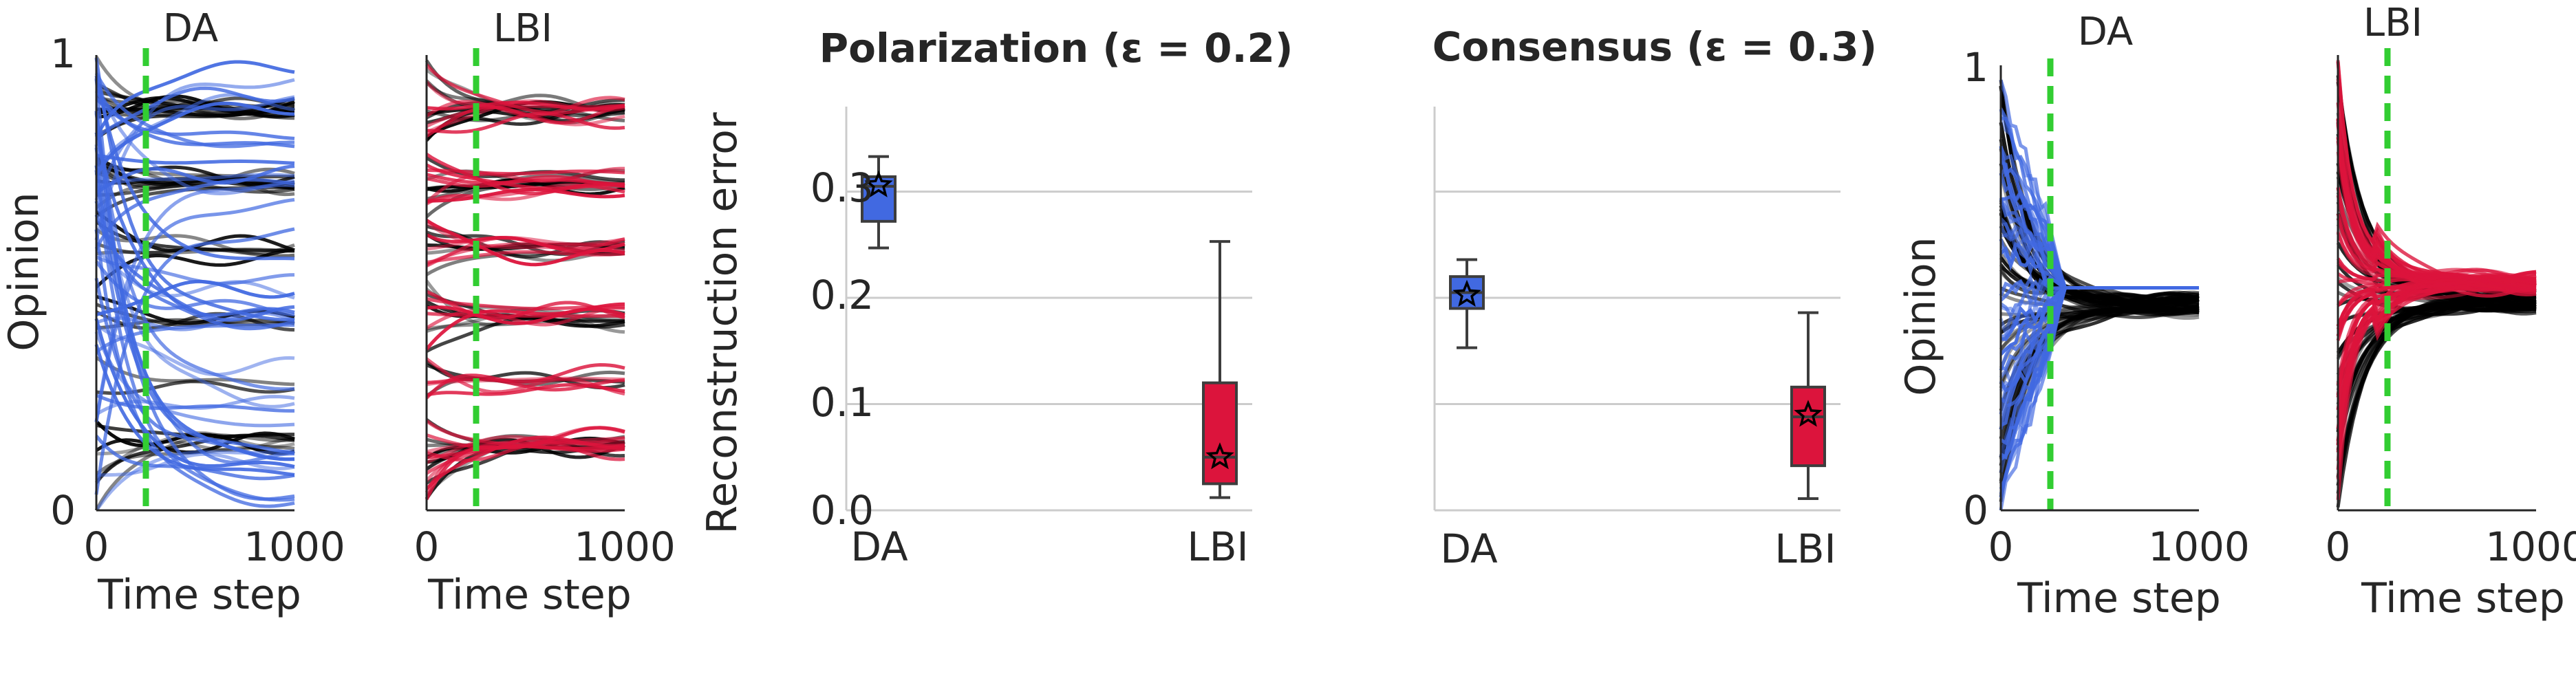 The height and width of the screenshot is (674, 2576). What do you see at coordinates (1655, 47) in the screenshot?
I see `panel-title: Consensus (ε = 0.3)` at bounding box center [1655, 47].